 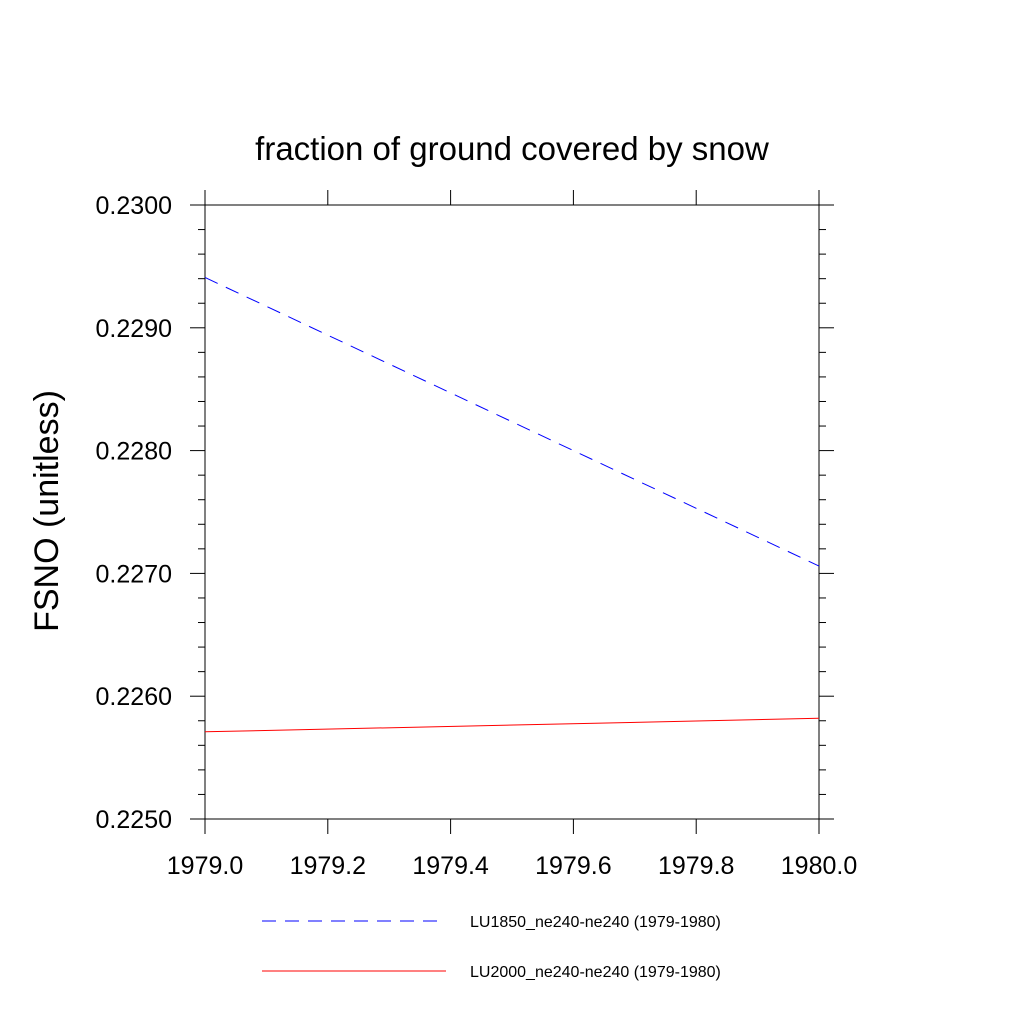 I want to click on x-tick-label: 1979.6, so click(x=573, y=866).